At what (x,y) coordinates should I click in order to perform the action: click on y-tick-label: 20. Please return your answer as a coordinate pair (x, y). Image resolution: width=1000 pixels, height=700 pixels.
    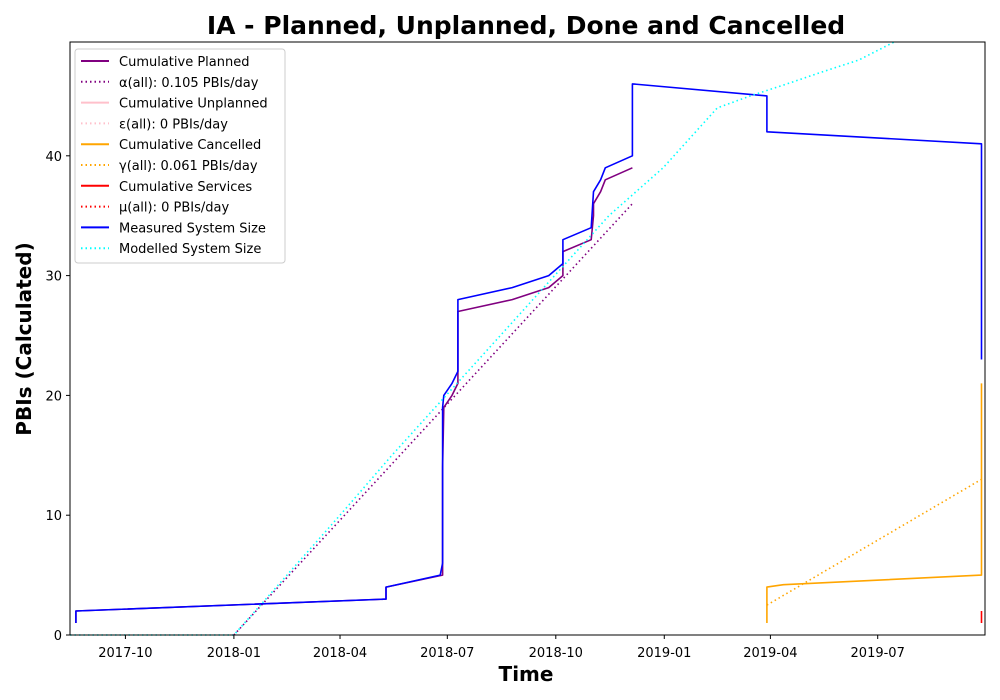
    Looking at the image, I should click on (53, 396).